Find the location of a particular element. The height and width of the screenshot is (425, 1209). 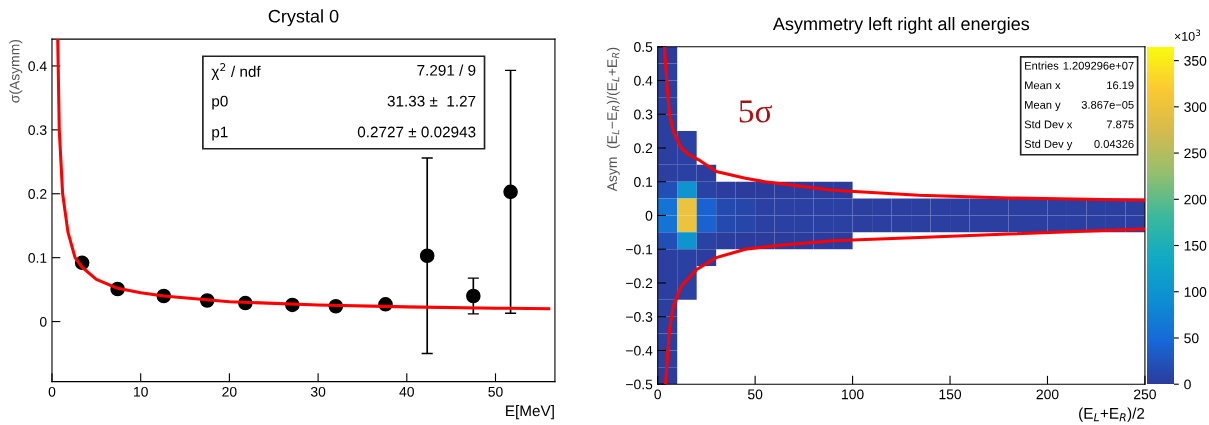

x-tick-label: 10 is located at coordinates (141, 391).